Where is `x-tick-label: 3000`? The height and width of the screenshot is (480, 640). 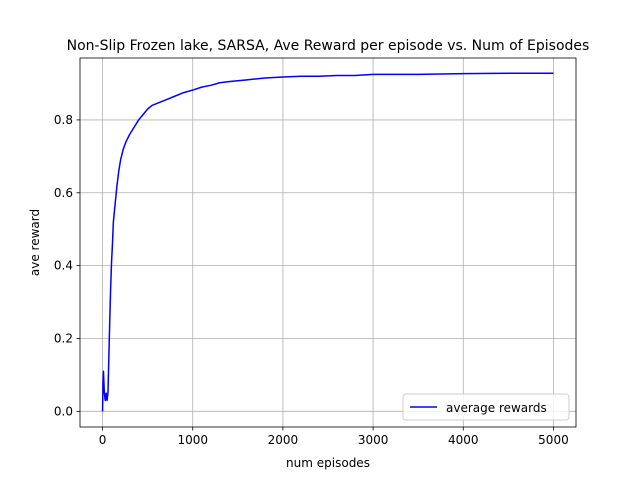 x-tick-label: 3000 is located at coordinates (373, 440).